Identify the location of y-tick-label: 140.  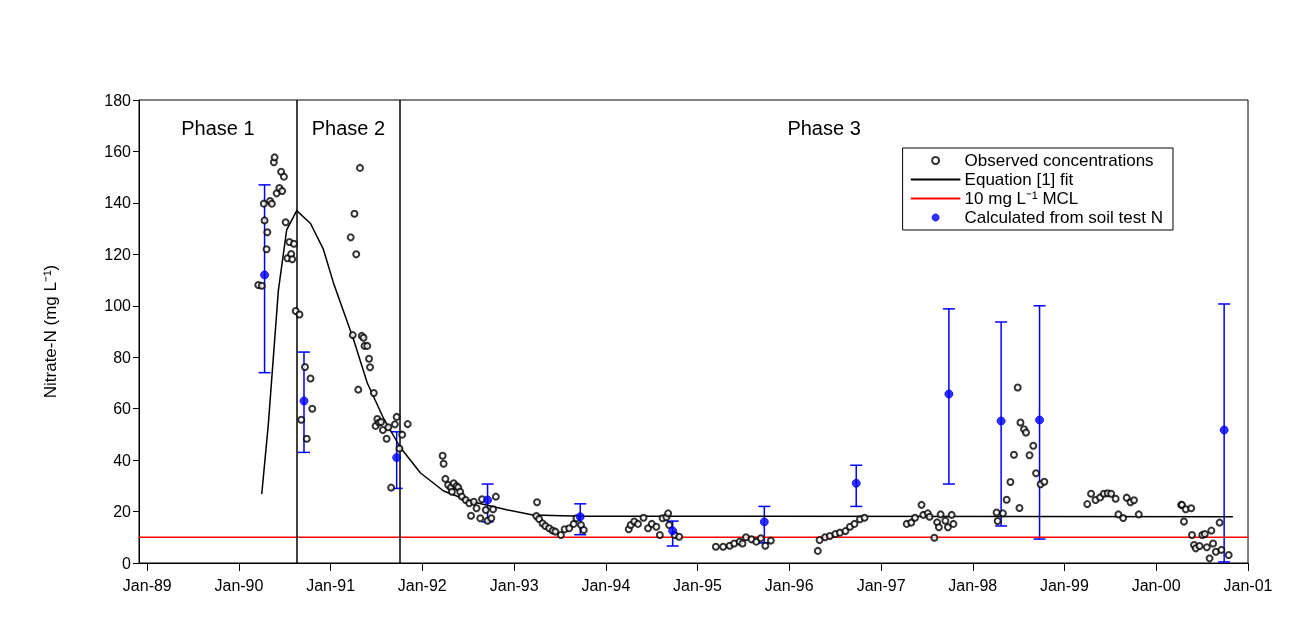
(118, 203).